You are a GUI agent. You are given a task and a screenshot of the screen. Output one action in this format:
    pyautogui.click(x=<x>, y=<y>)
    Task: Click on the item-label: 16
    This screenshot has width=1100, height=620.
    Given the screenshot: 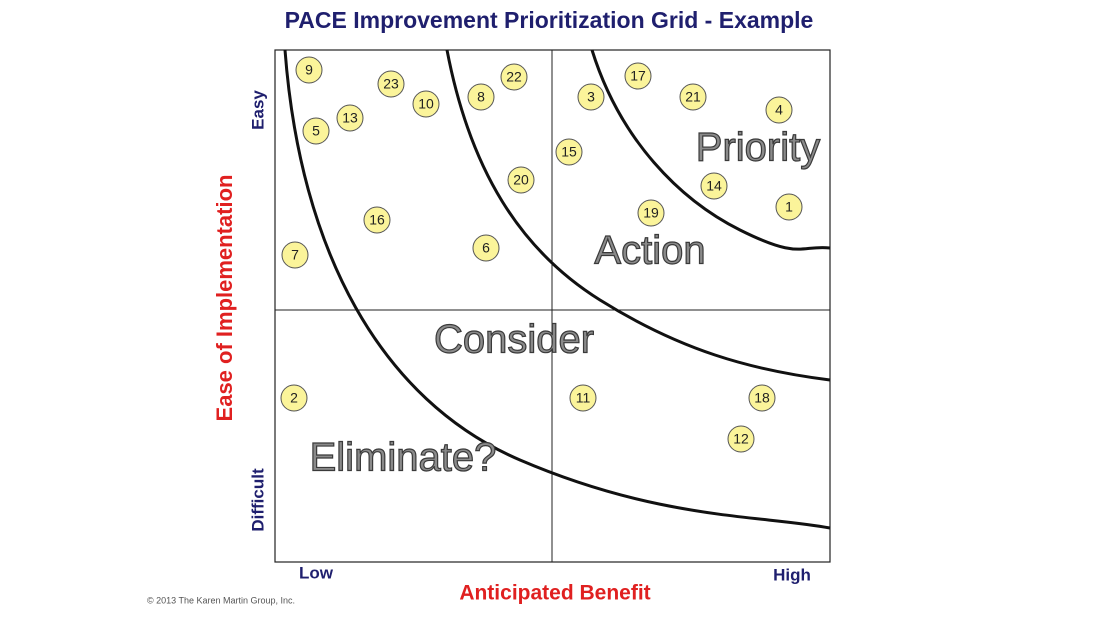 What is the action you would take?
    pyautogui.click(x=377, y=220)
    